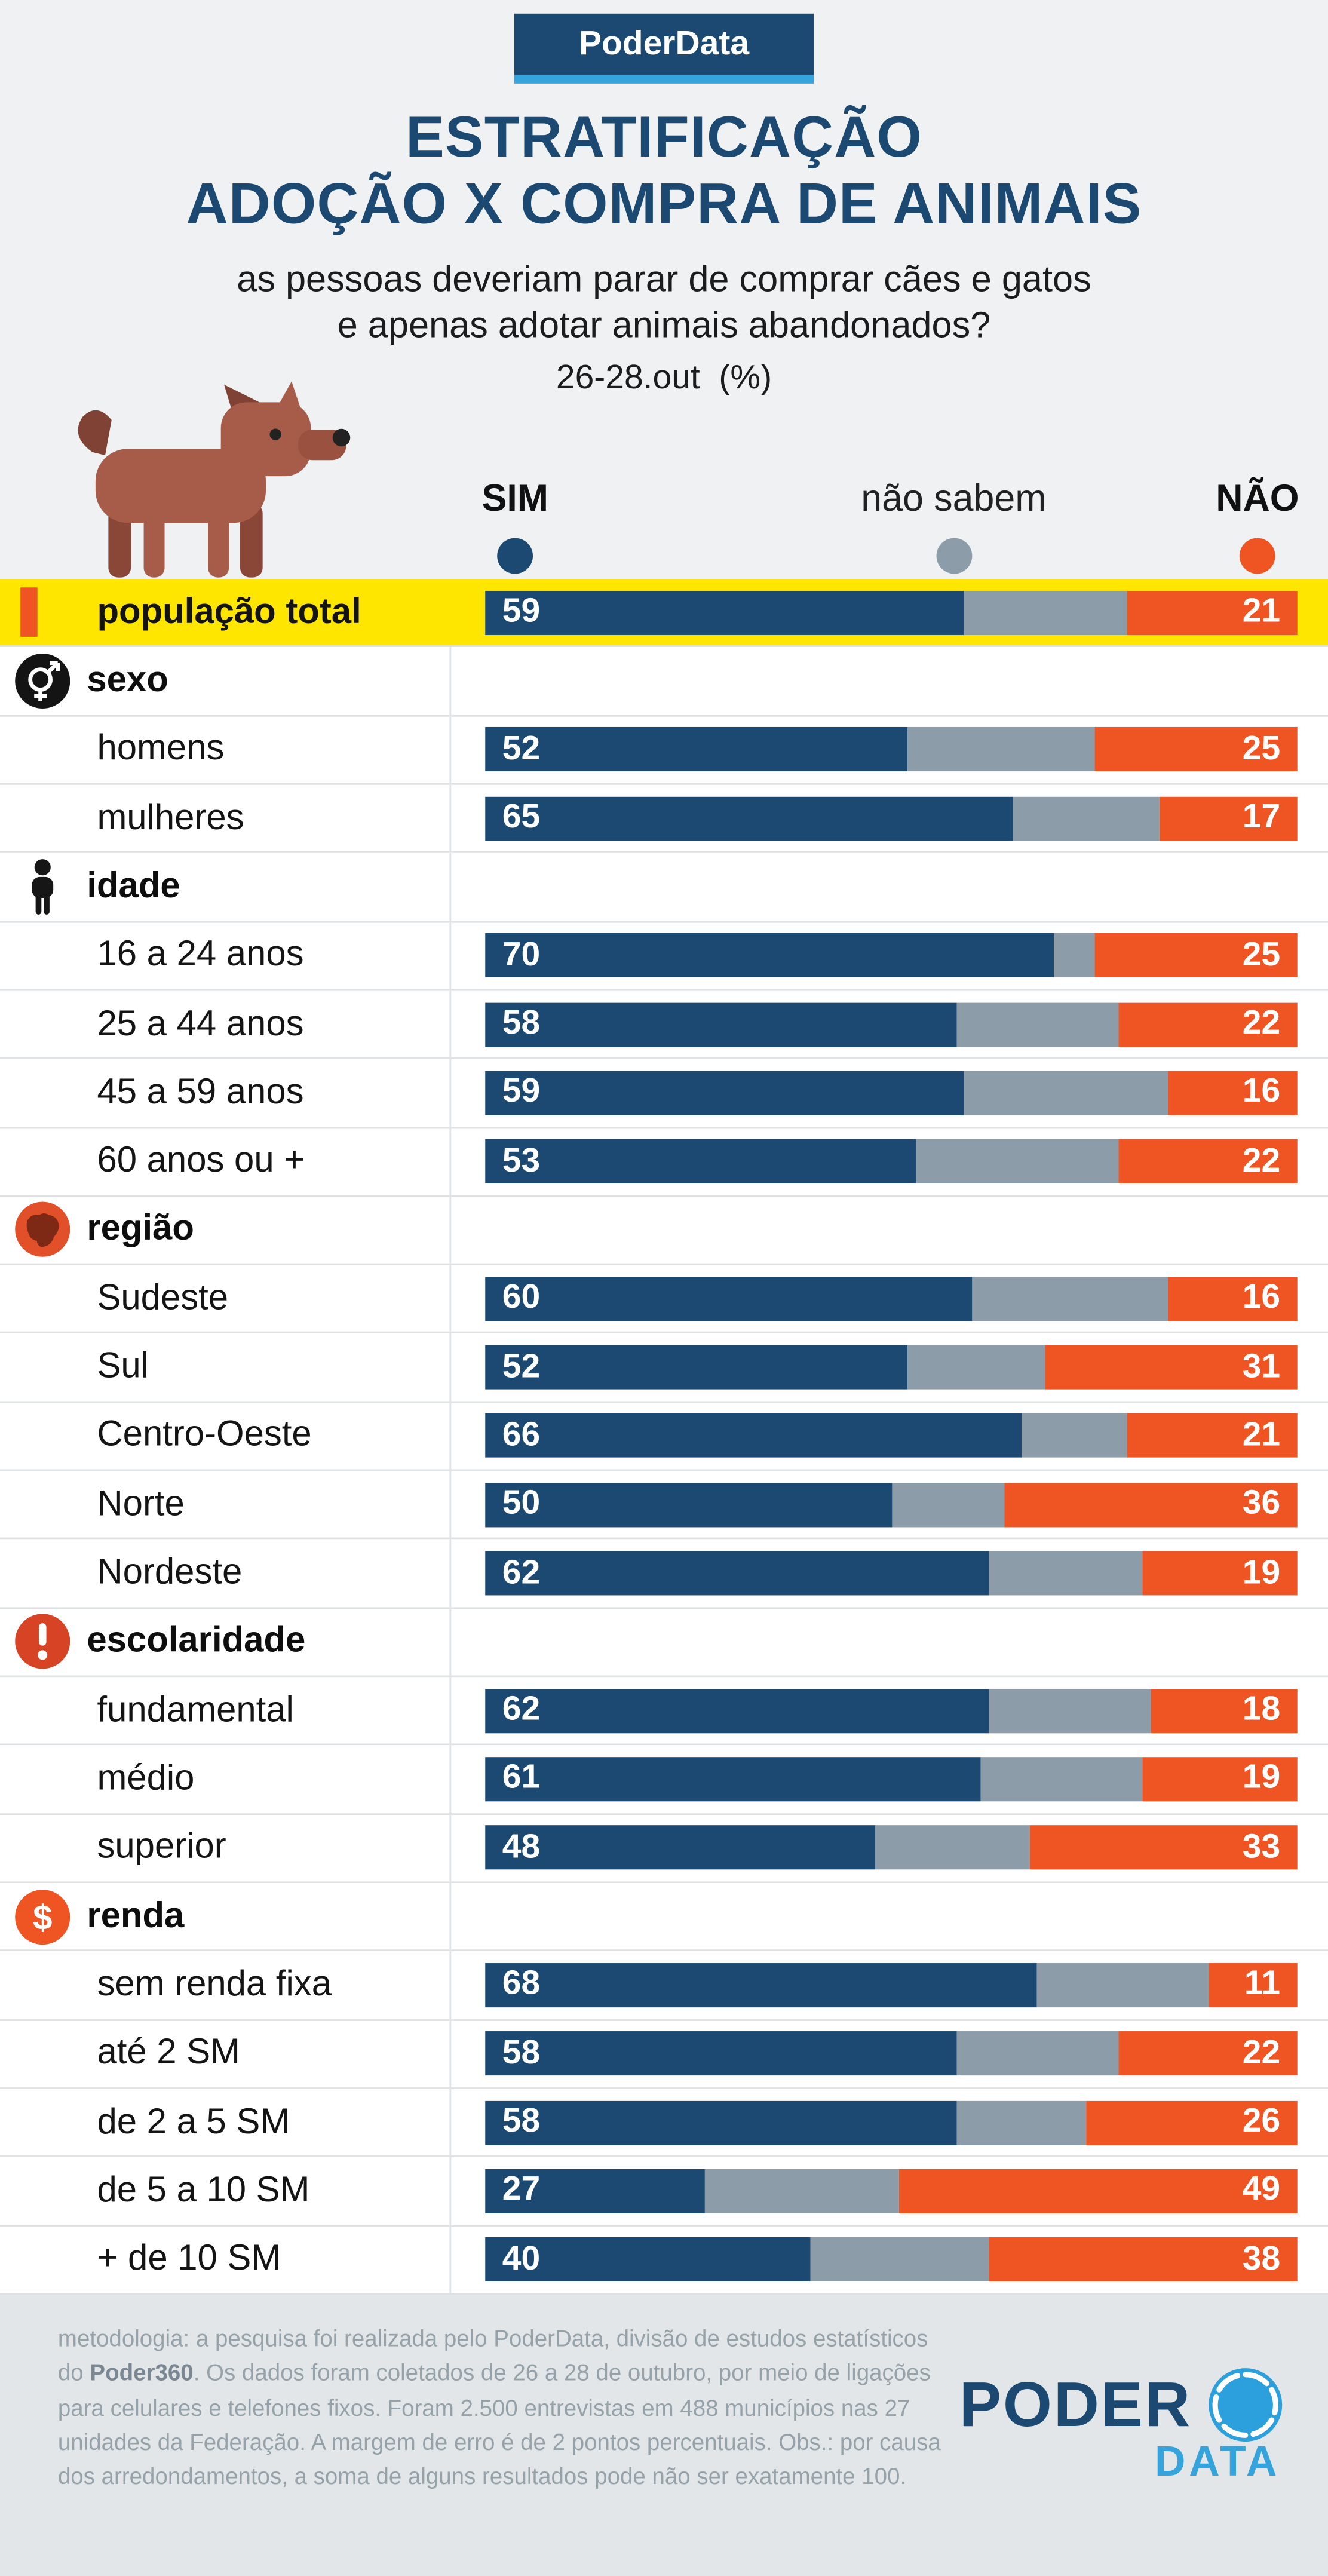 Image resolution: width=1328 pixels, height=2576 pixels. What do you see at coordinates (953, 525) in the screenshot?
I see `legend-item-nao-sabem: não sabem` at bounding box center [953, 525].